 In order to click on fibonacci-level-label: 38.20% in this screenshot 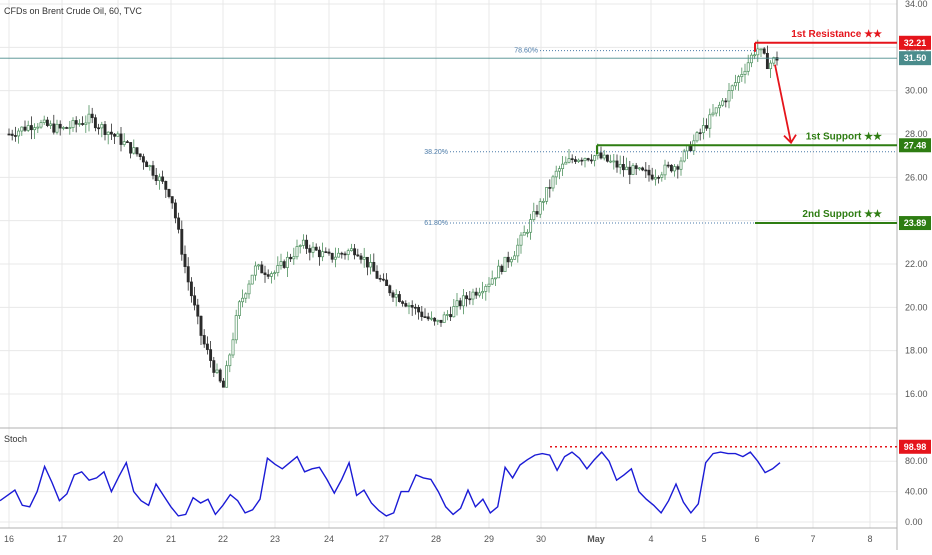, I will do `click(436, 152)`.